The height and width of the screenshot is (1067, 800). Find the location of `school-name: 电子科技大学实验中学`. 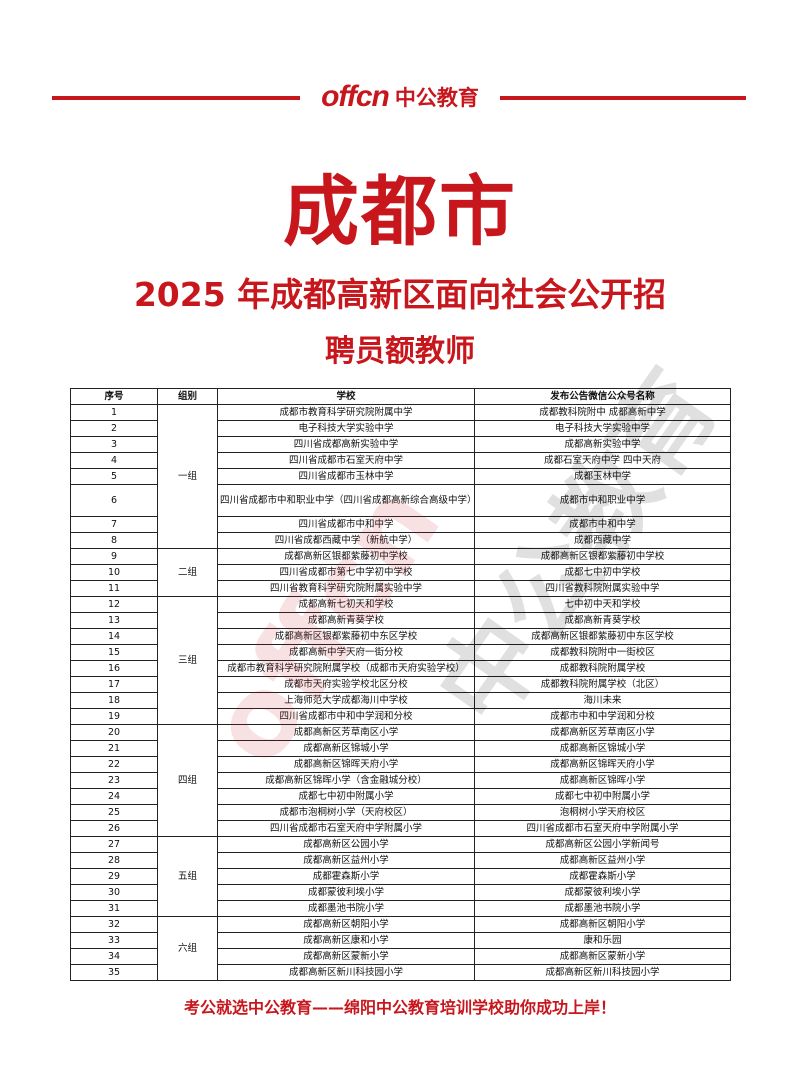

school-name: 电子科技大学实验中学 is located at coordinates (346, 428).